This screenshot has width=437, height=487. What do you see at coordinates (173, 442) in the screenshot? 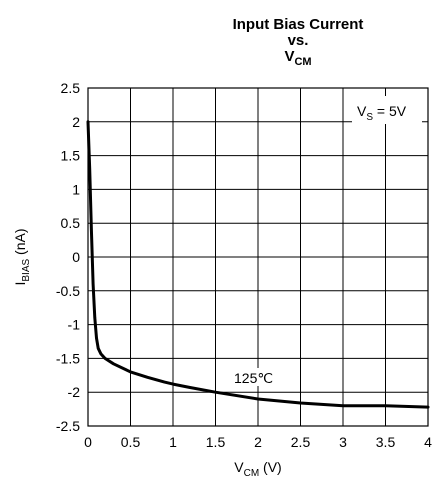
I see `x-tick-label: 1` at bounding box center [173, 442].